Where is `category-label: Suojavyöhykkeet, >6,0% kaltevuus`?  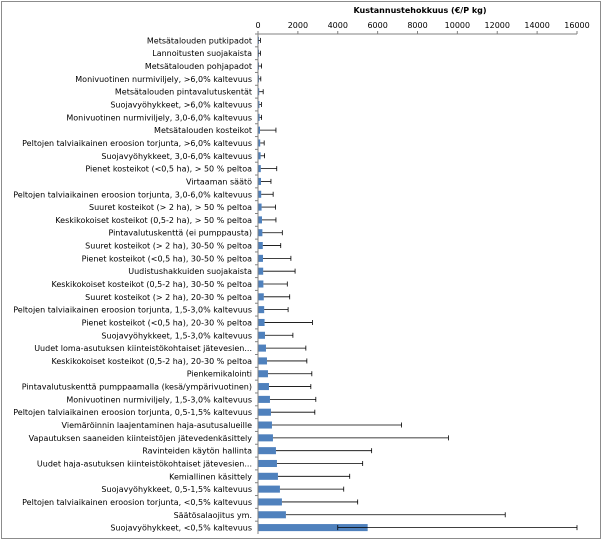
category-label: Suojavyöhykkeet, >6,0% kaltevuus is located at coordinates (181, 105).